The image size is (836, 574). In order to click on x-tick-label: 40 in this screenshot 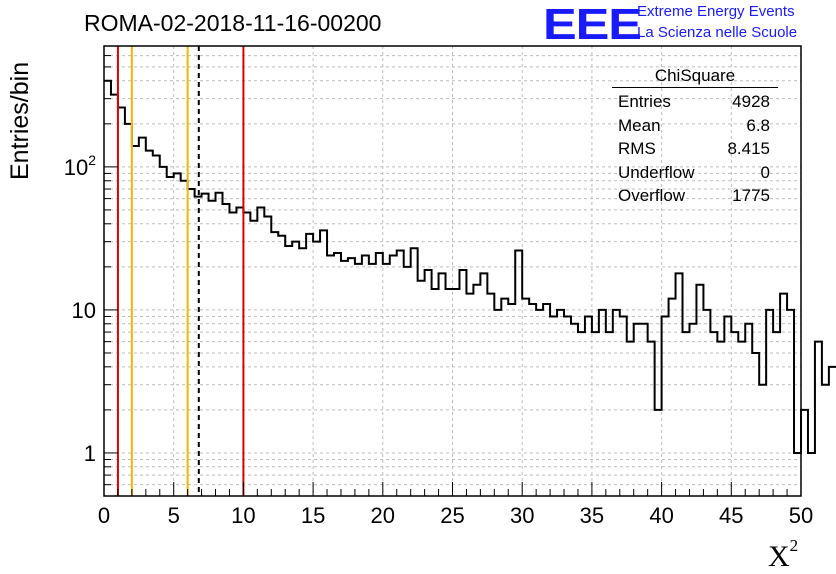, I will do `click(661, 515)`.